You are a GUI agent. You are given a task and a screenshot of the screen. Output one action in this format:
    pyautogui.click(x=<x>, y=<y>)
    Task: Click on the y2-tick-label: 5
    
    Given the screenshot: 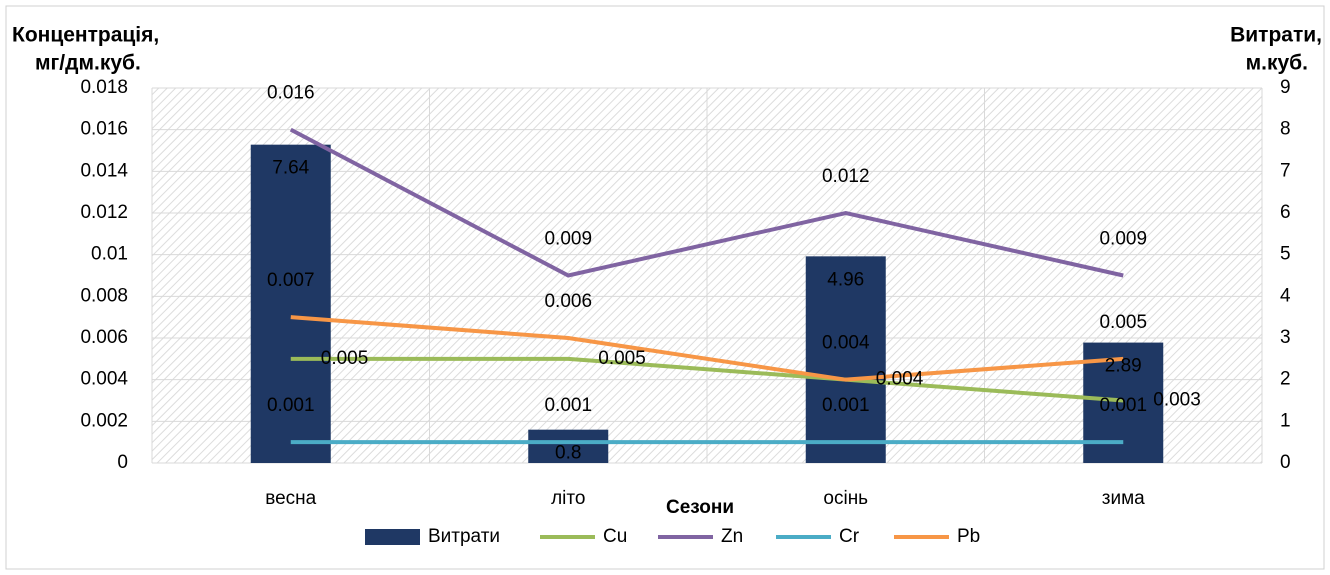 What is the action you would take?
    pyautogui.click(x=1285, y=254)
    